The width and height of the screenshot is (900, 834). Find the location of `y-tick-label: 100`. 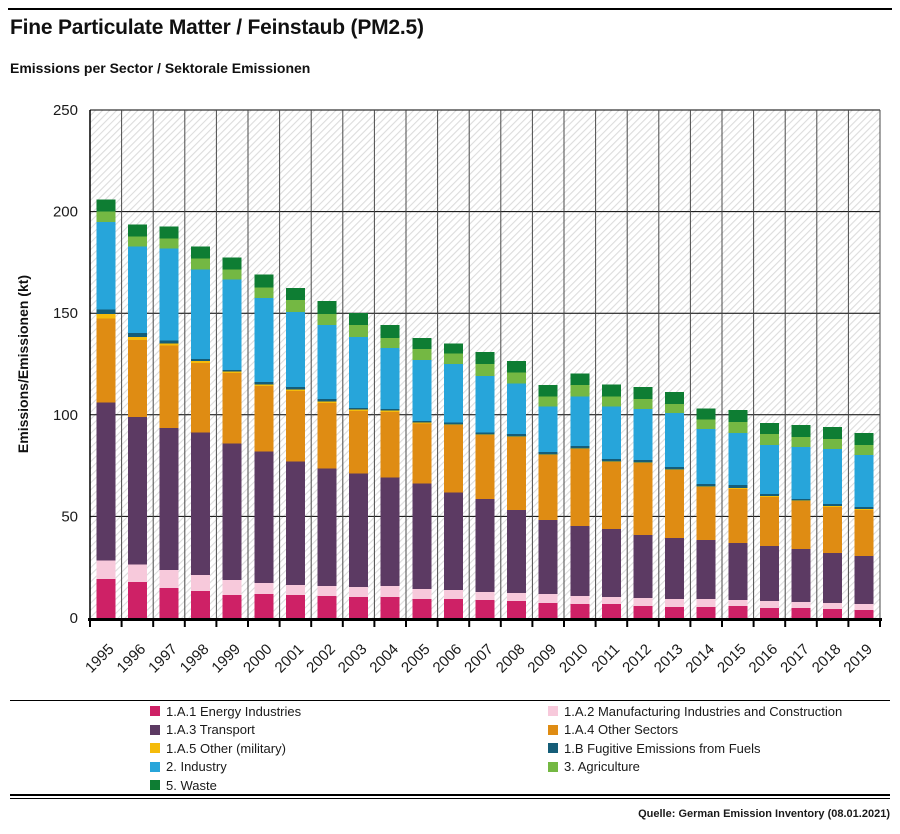

y-tick-label: 100 is located at coordinates (65, 415).